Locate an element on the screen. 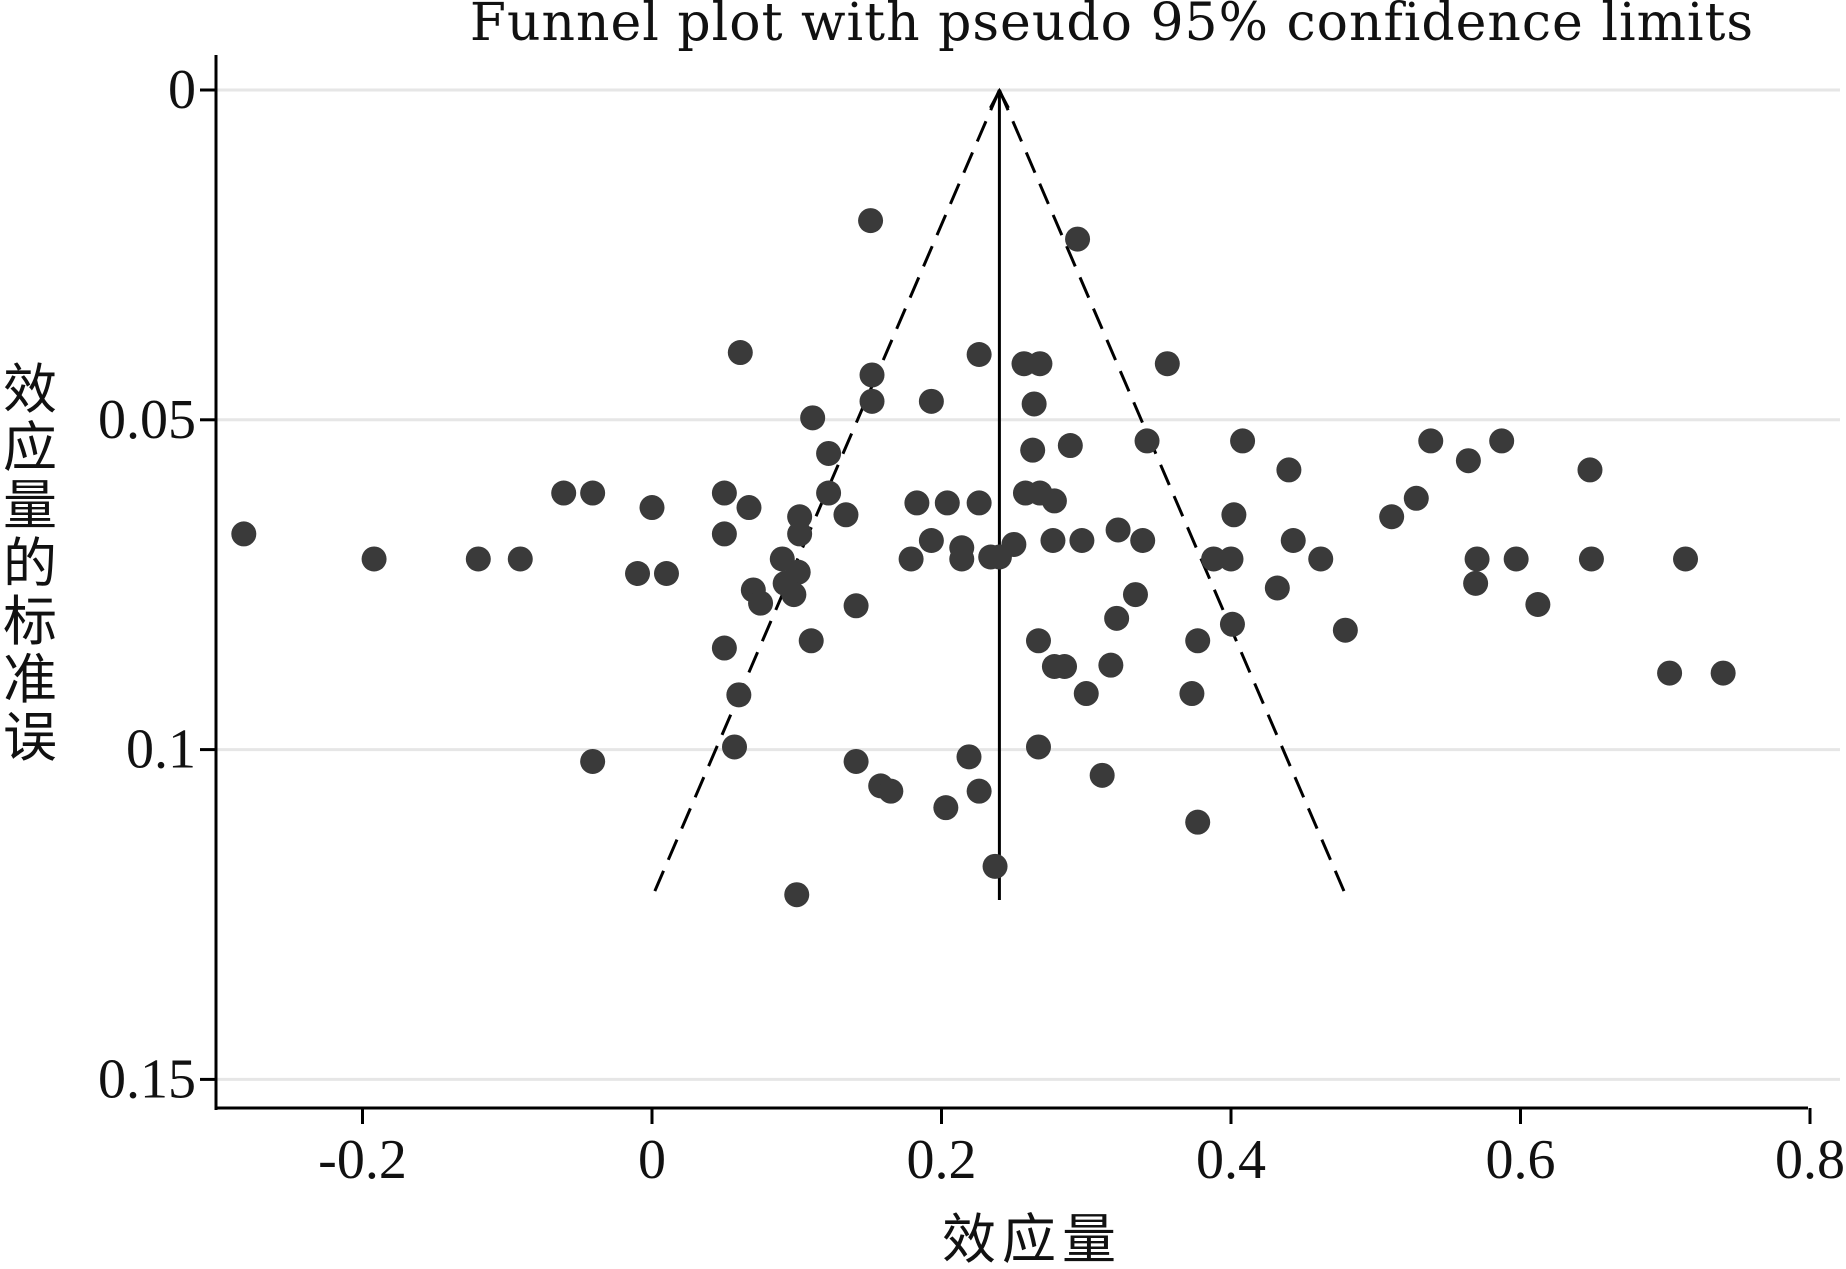 This screenshot has height=1269, width=1846. y-axis-title-char: 误 is located at coordinates (30, 737).